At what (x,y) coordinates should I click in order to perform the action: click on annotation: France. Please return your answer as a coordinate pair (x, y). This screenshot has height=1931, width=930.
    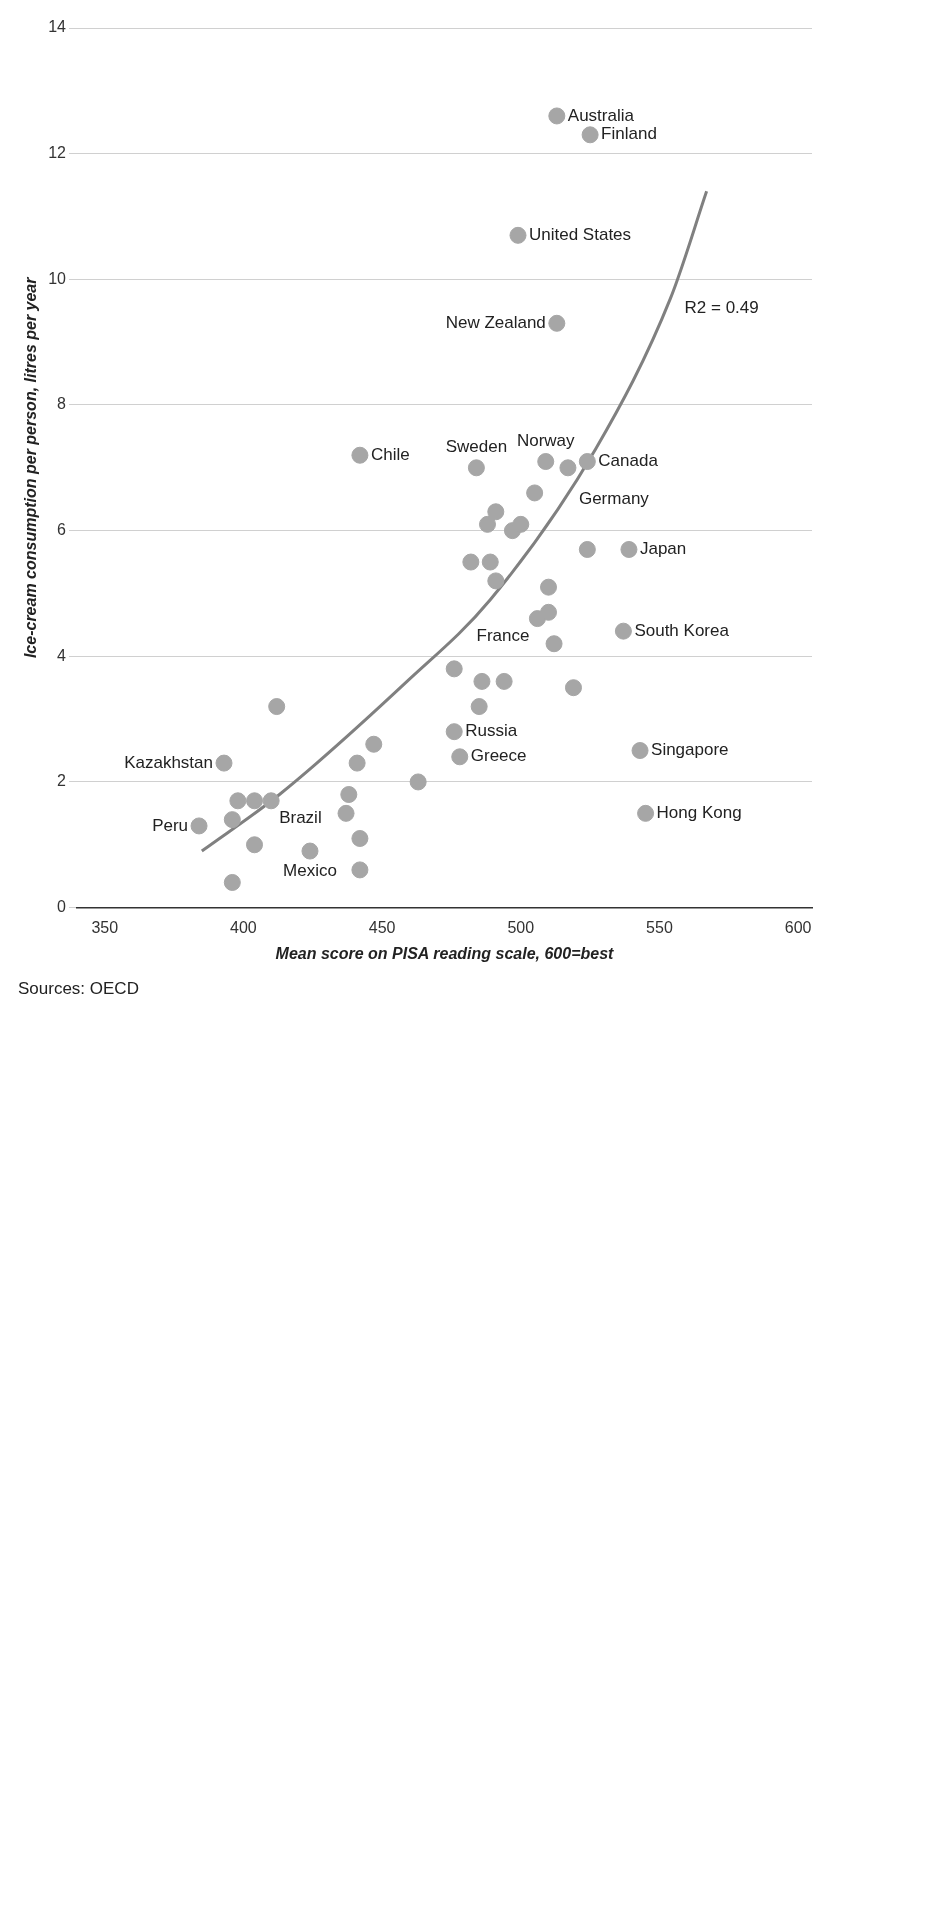
    Looking at the image, I should click on (503, 636).